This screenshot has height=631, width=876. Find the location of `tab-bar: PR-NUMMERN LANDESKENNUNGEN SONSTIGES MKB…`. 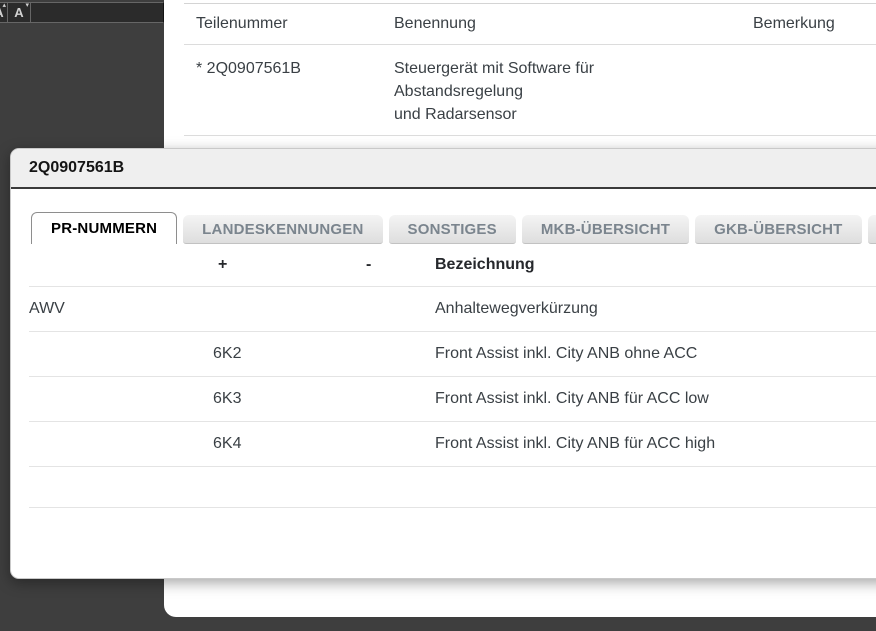

tab-bar: PR-NUMMERN LANDESKENNUNGEN SONSTIGES MKB… is located at coordinates (453, 228).